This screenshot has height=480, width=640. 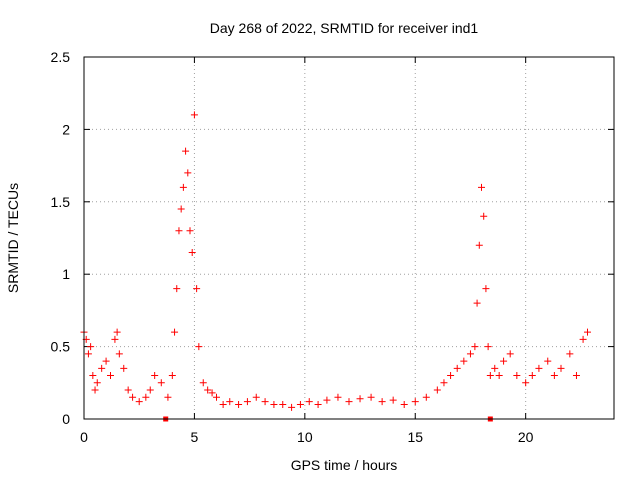 I want to click on x-tick-label: 20, so click(x=526, y=437).